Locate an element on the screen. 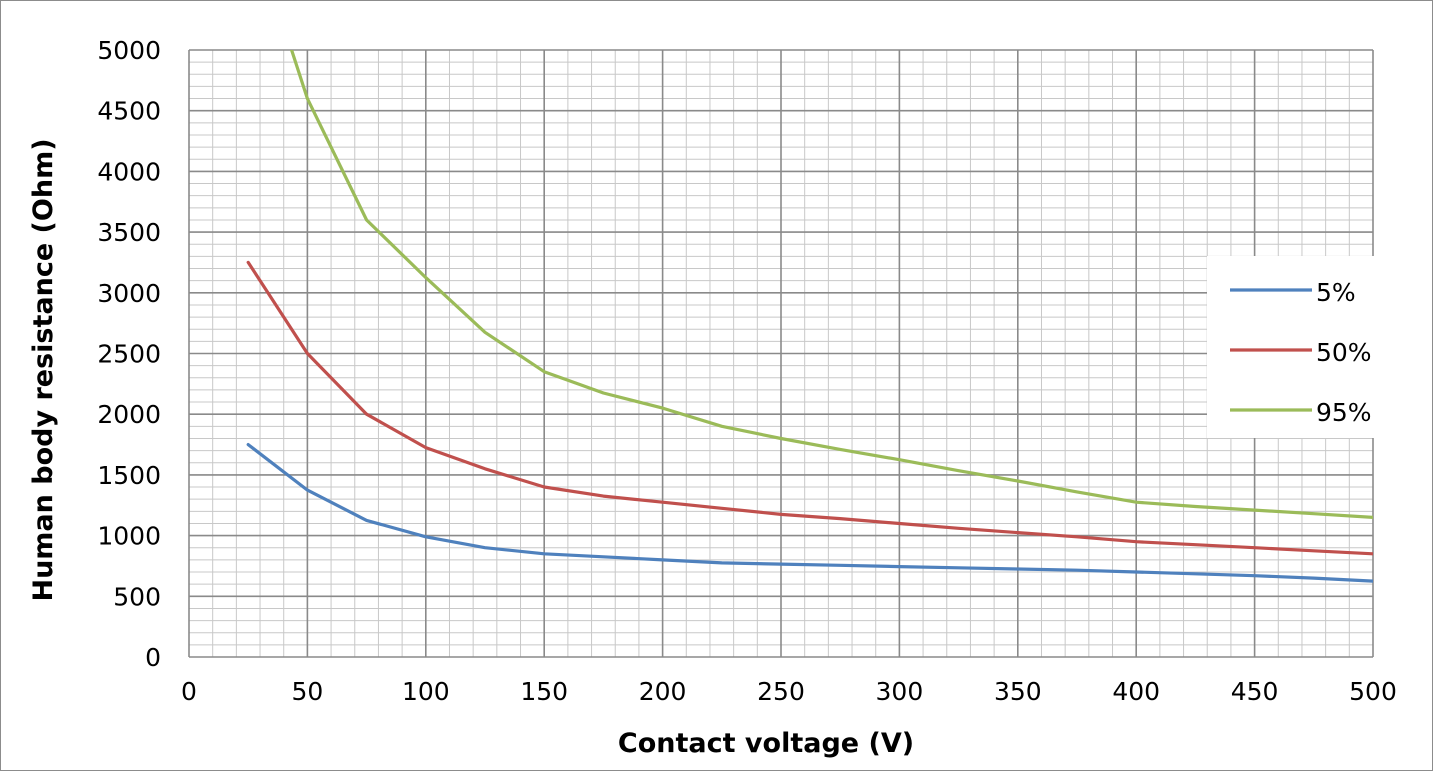 This screenshot has width=1433, height=771. y-axis-tick-labels: 0 500 1000 1500 2000 2500 3000 3500 4000 4500 5000 is located at coordinates (129, 354).